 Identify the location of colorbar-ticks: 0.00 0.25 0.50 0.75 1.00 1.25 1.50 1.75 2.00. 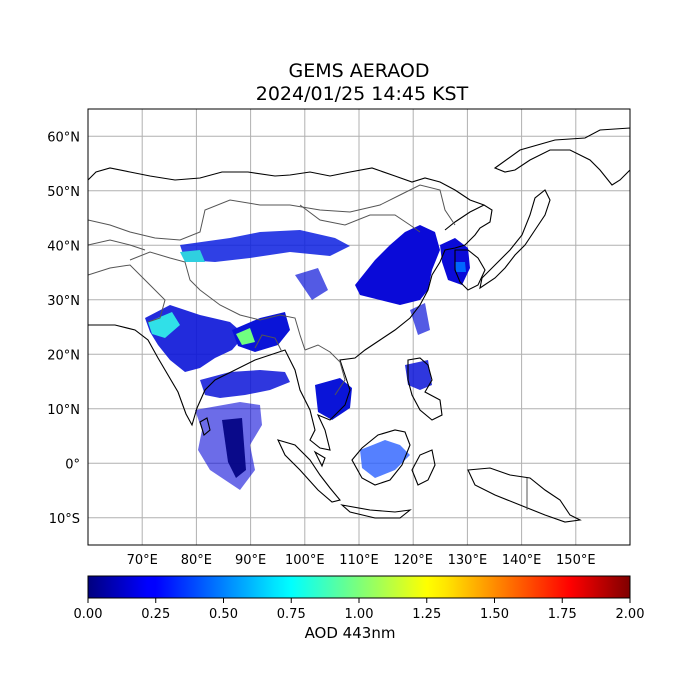
(359, 610).